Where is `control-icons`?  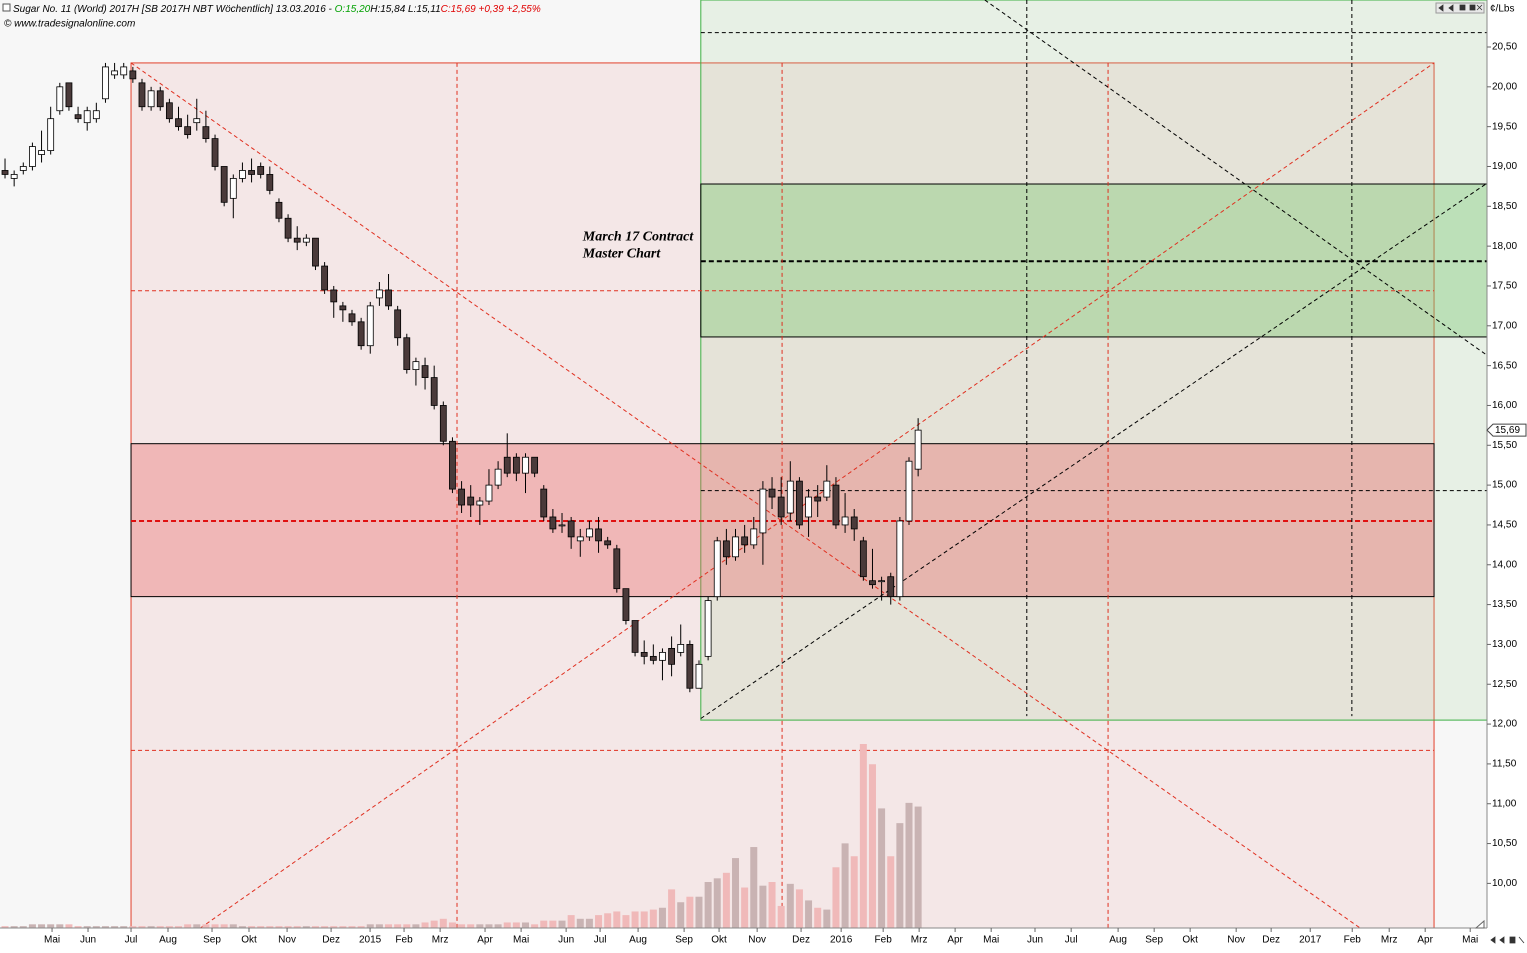
control-icons is located at coordinates (1460, 8).